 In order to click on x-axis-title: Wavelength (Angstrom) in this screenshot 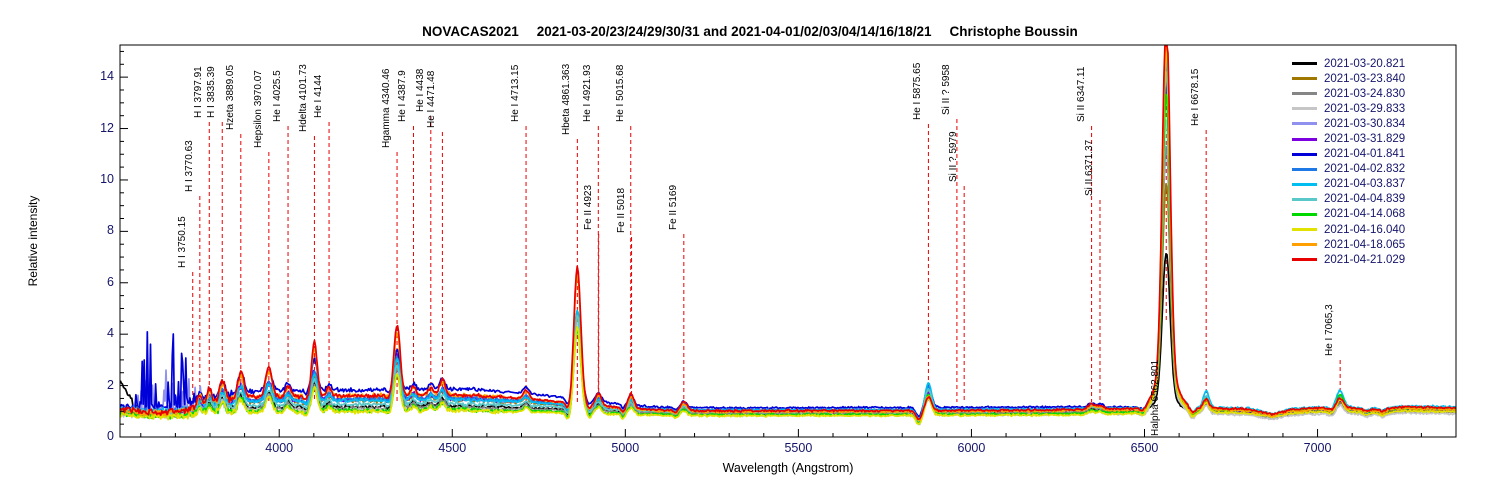, I will do `click(788, 468)`.